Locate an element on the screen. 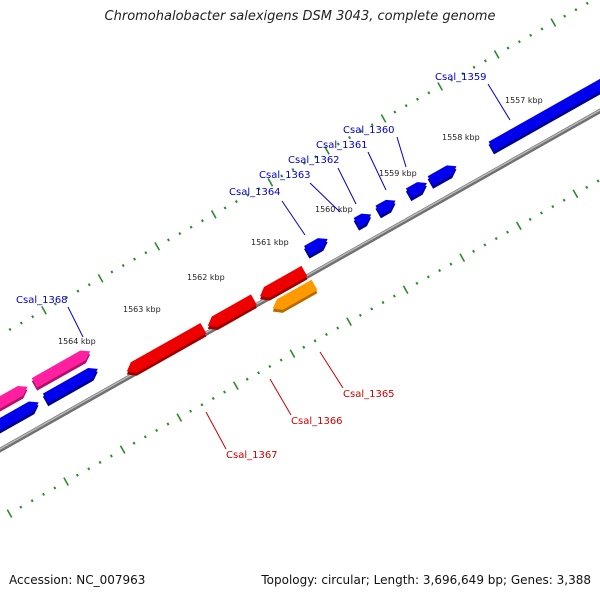  gene-csal-1368-body is located at coordinates (61, 369).